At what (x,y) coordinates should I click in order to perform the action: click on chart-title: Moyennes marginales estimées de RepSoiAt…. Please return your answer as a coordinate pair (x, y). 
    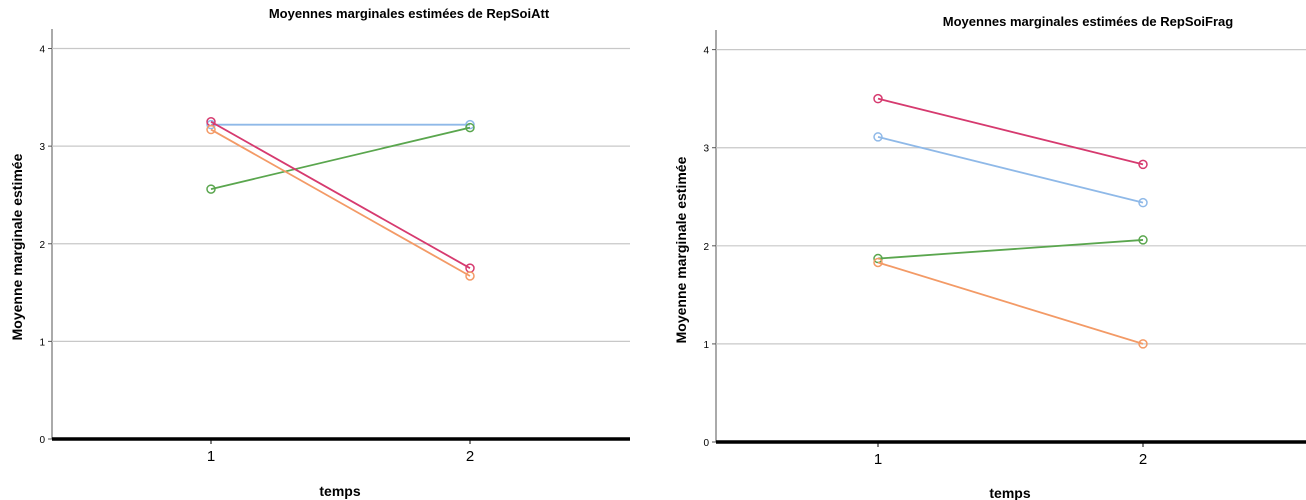
    Looking at the image, I should click on (409, 13).